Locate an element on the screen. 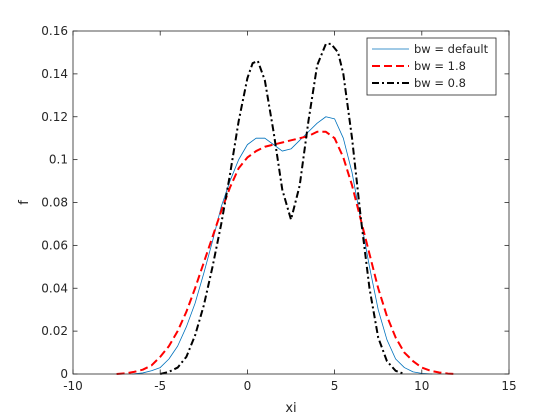  x-axis-label: xi is located at coordinates (290, 408).